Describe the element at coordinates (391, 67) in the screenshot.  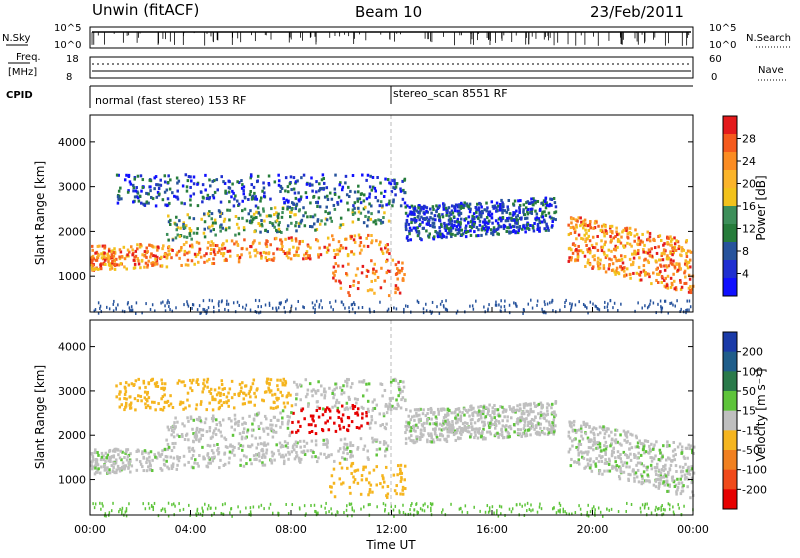
I see `freq-frame` at that location.